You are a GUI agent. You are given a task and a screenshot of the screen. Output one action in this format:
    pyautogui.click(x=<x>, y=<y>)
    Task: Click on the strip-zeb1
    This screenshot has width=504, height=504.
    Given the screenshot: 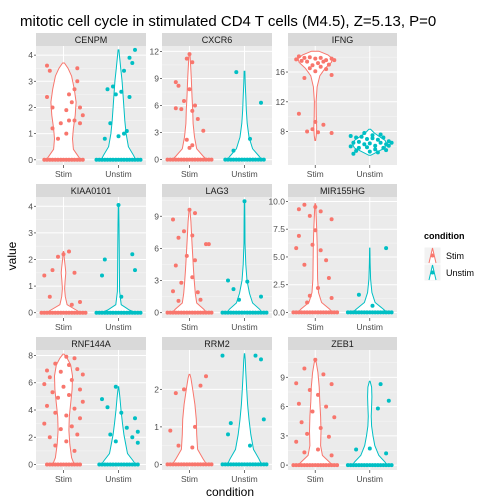 What is the action you would take?
    pyautogui.click(x=342, y=343)
    